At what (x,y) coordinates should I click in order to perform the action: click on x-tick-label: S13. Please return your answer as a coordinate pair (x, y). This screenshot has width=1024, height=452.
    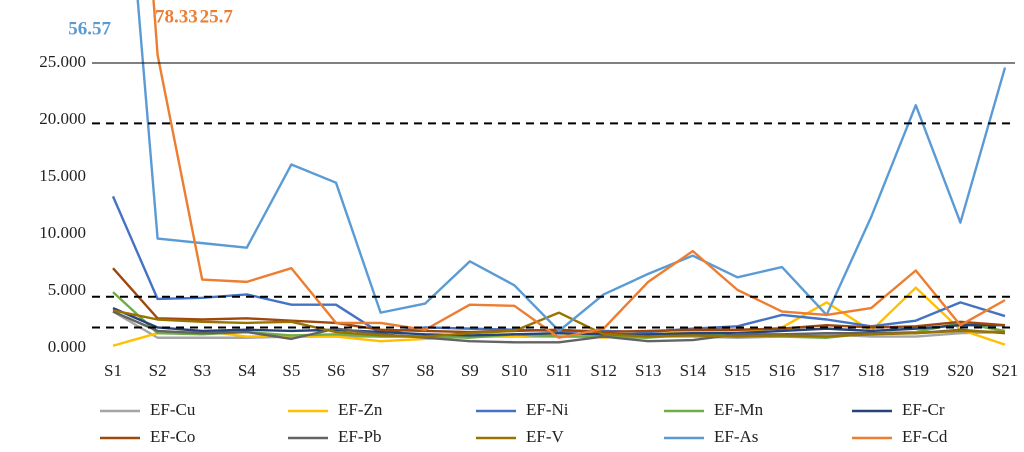
    Looking at the image, I should click on (648, 370).